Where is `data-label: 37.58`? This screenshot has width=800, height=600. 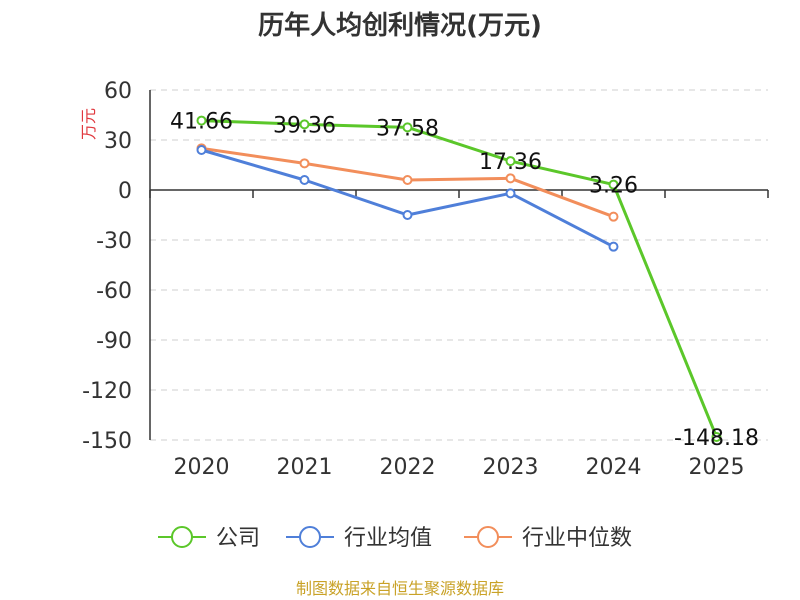 data-label: 37.58 is located at coordinates (407, 128).